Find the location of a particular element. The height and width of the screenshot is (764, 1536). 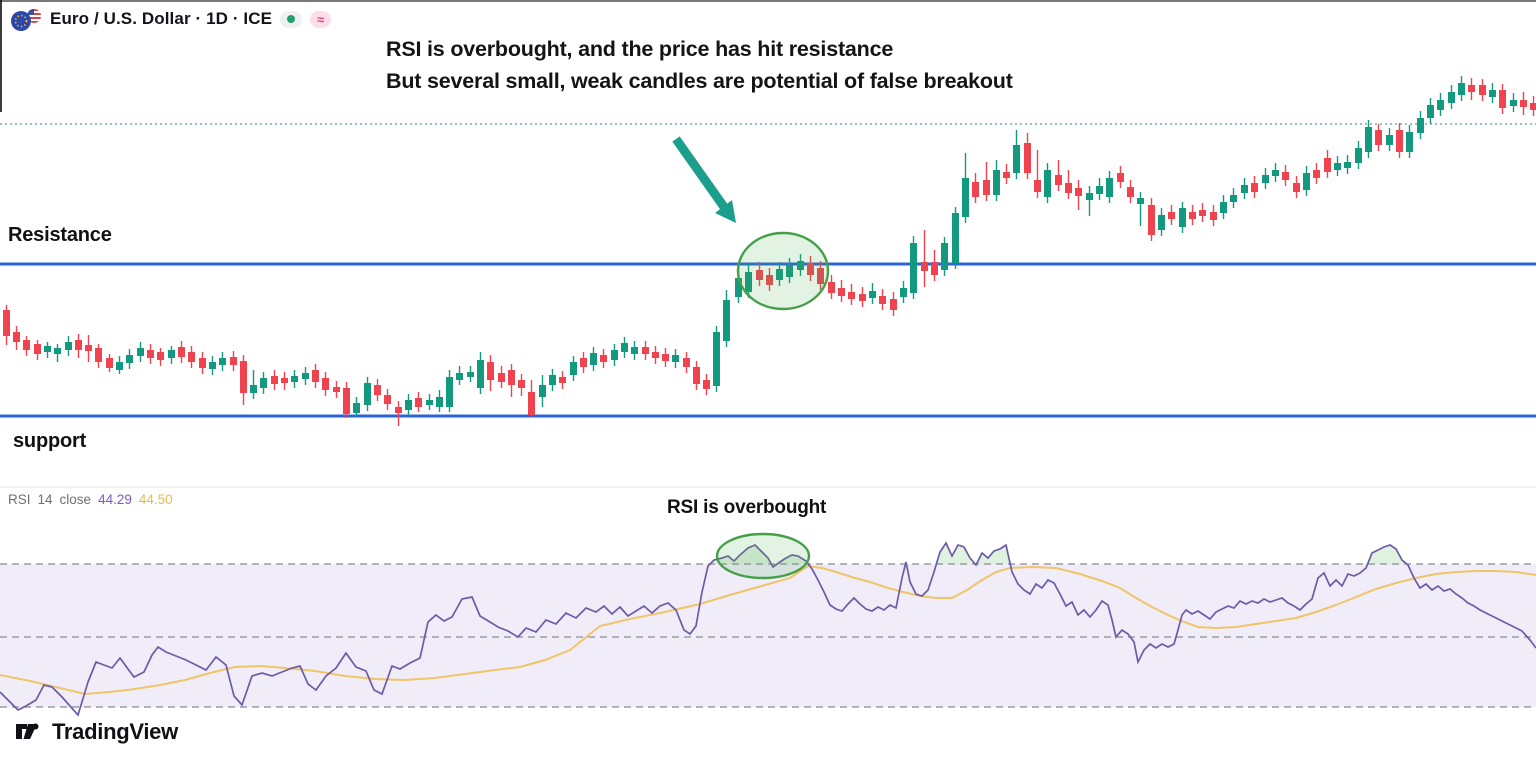

support-label: support is located at coordinates (50, 441).